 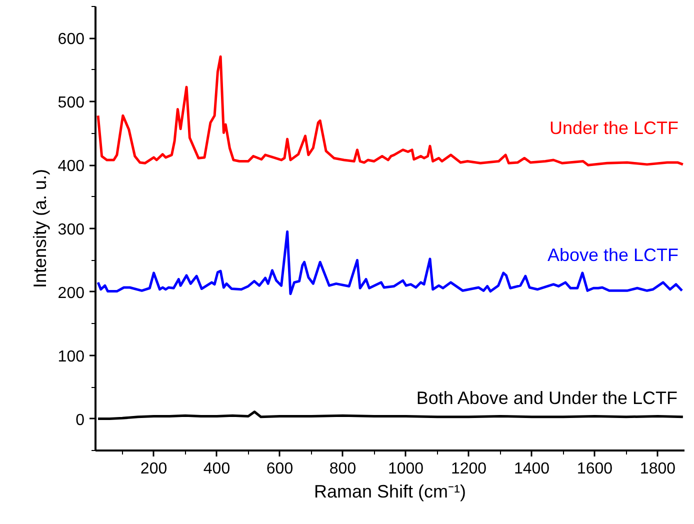 I want to click on y-tick-label: 100, so click(x=71, y=357).